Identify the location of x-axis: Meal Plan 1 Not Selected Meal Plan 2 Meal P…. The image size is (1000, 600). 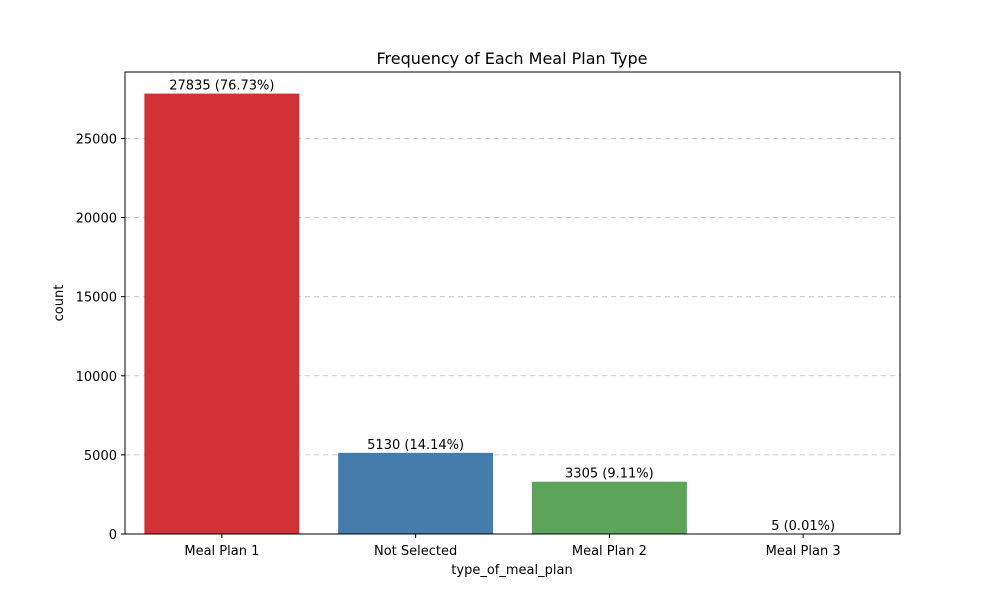
(512, 546).